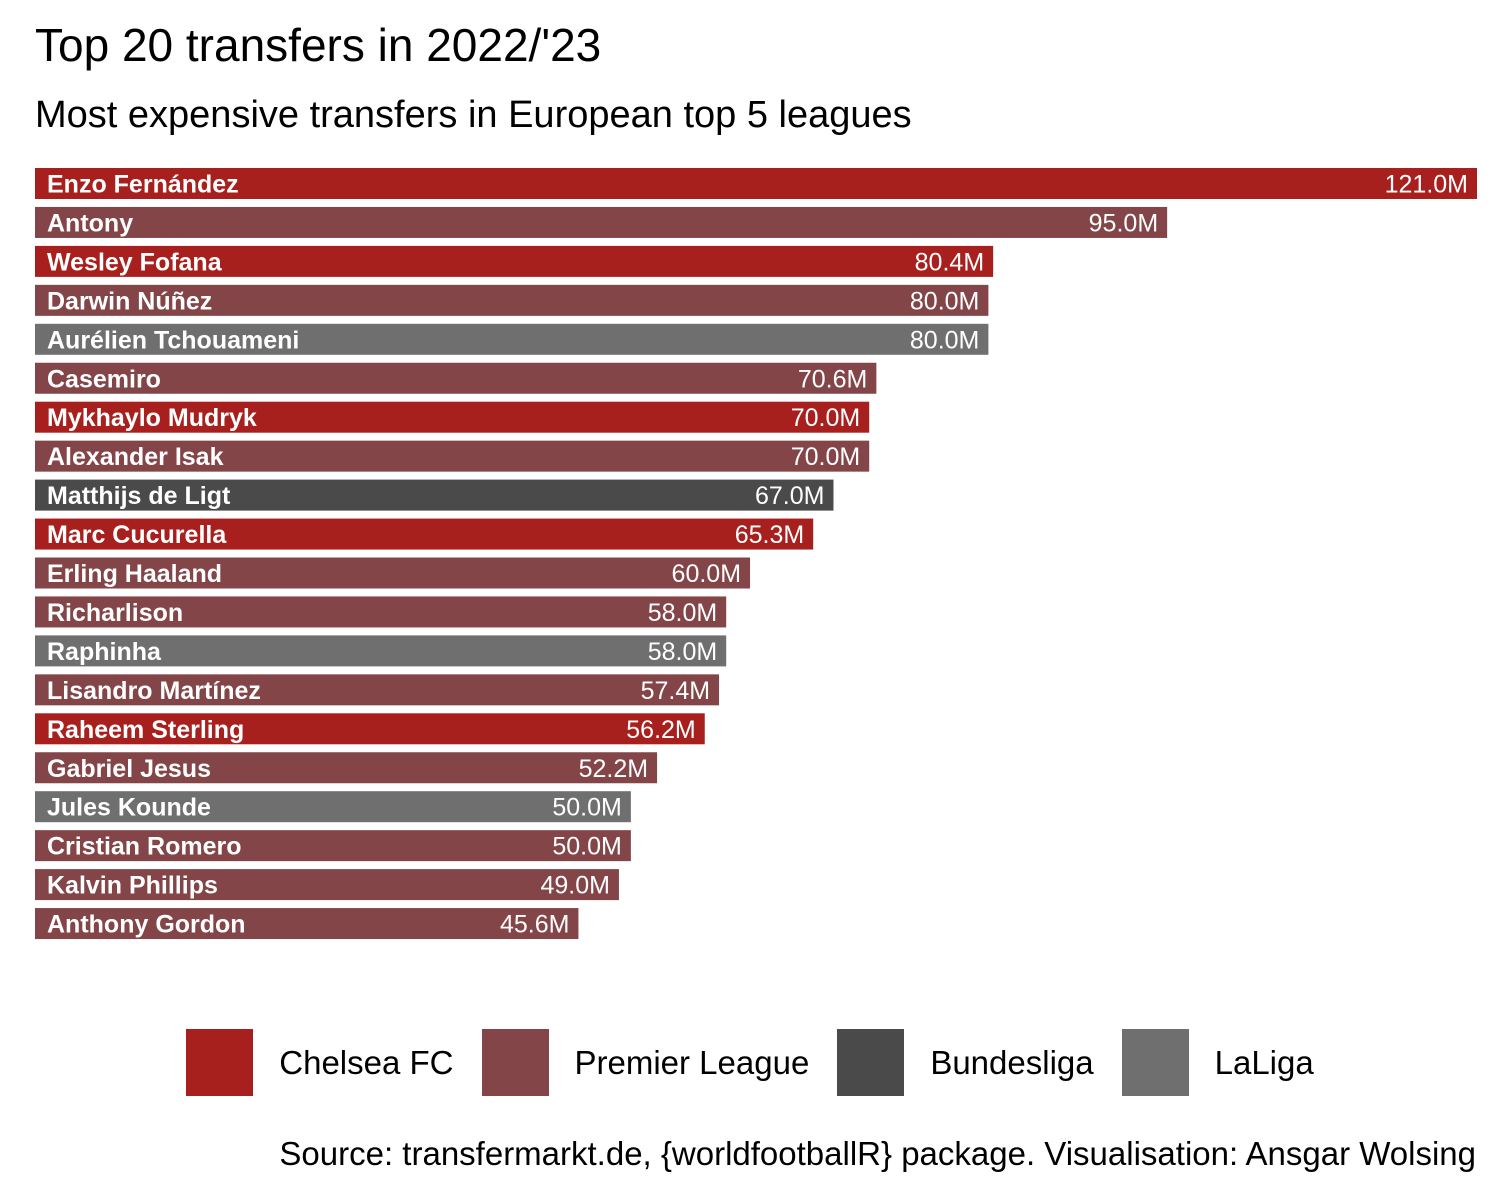  I want to click on bar-group-alexander-isak: Alexander Isak 70.0M, so click(452, 456).